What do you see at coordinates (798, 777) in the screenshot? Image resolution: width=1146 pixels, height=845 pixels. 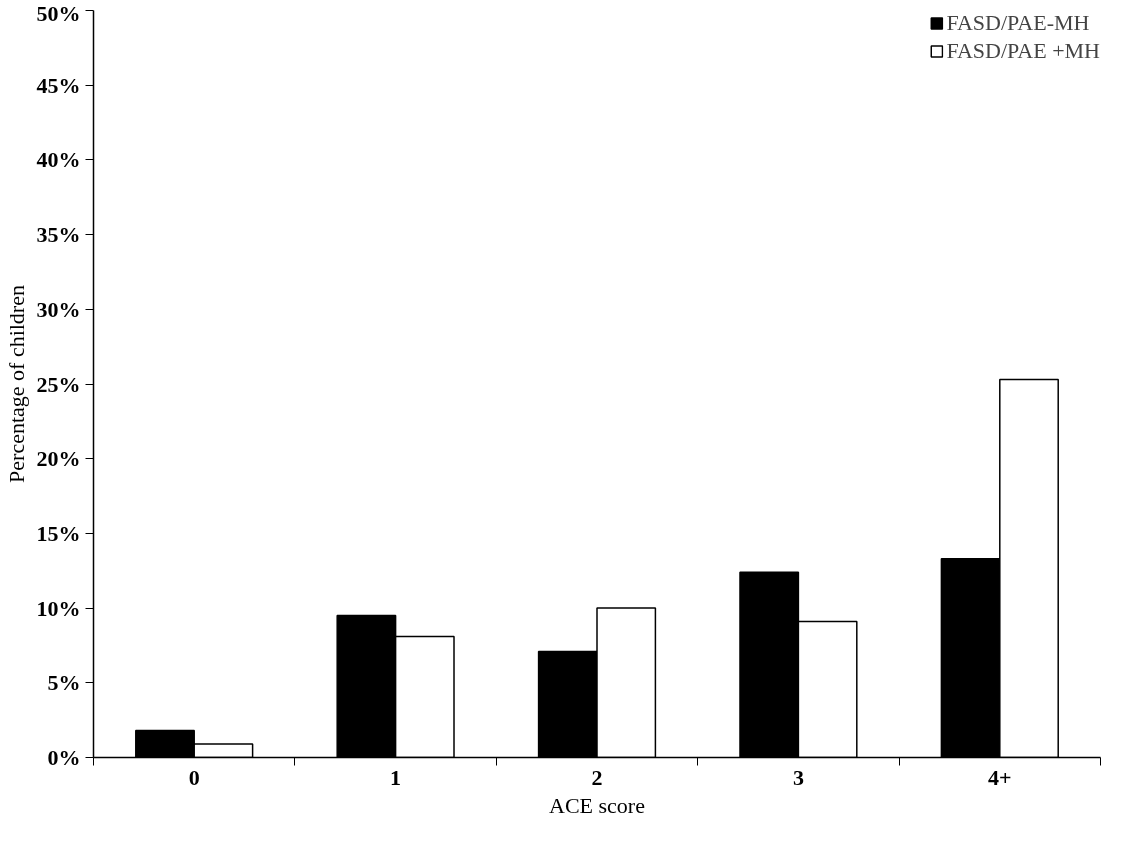 I see `x-tick-label: 3` at bounding box center [798, 777].